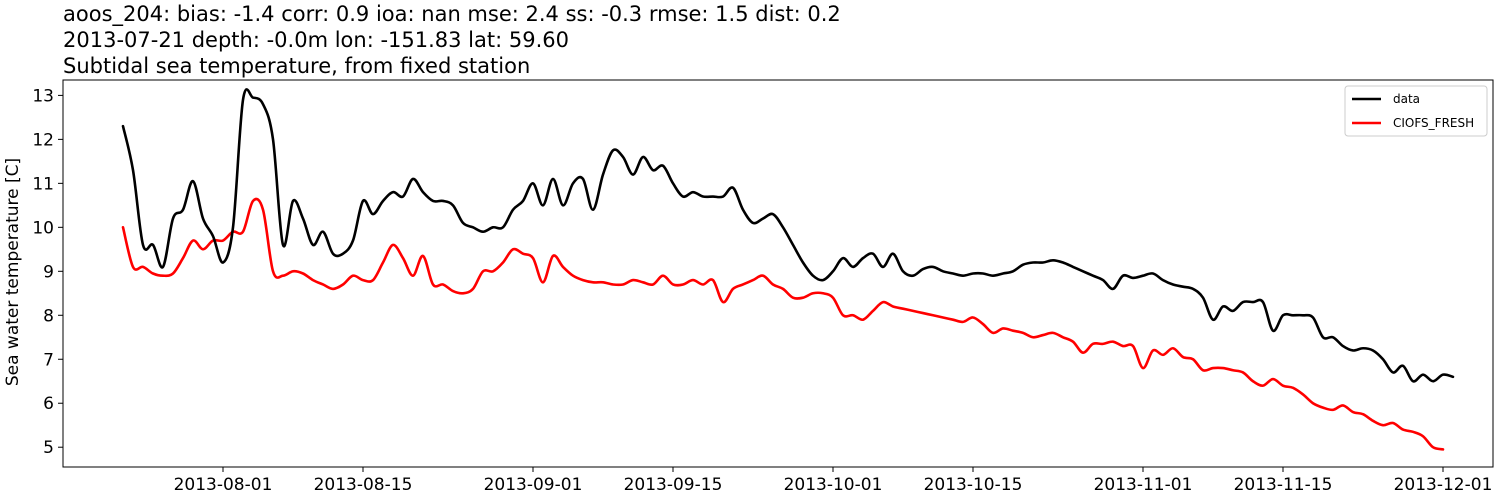 This screenshot has width=1500, height=500. I want to click on x-tick-label: 2013-10-15, so click(973, 485).